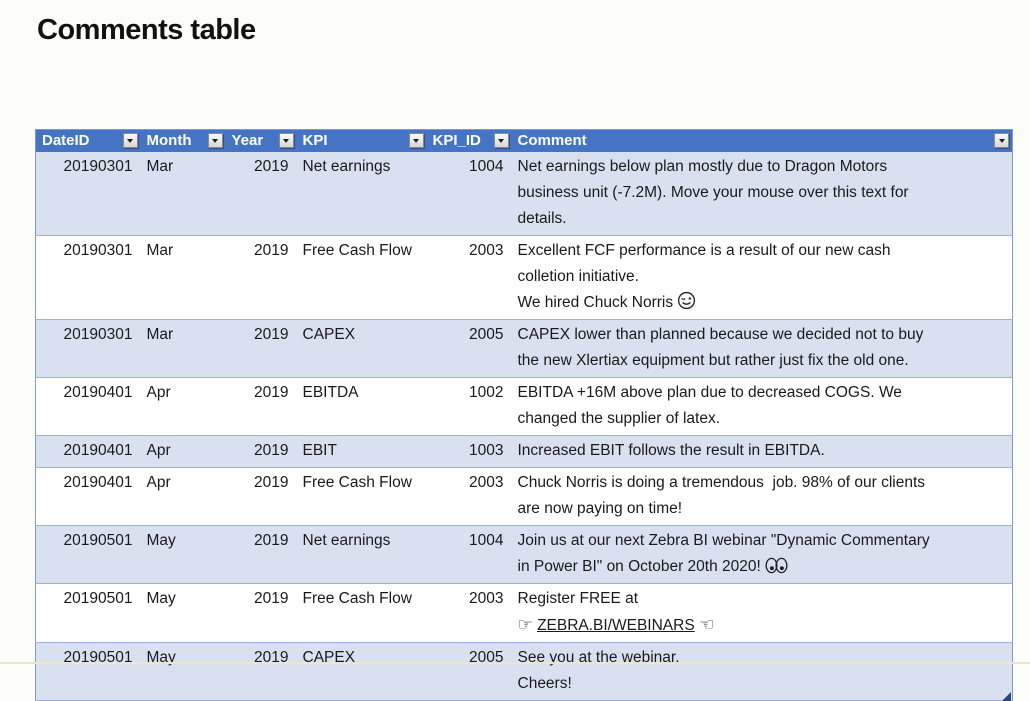  I want to click on comment-line: Register FREE at, so click(578, 598).